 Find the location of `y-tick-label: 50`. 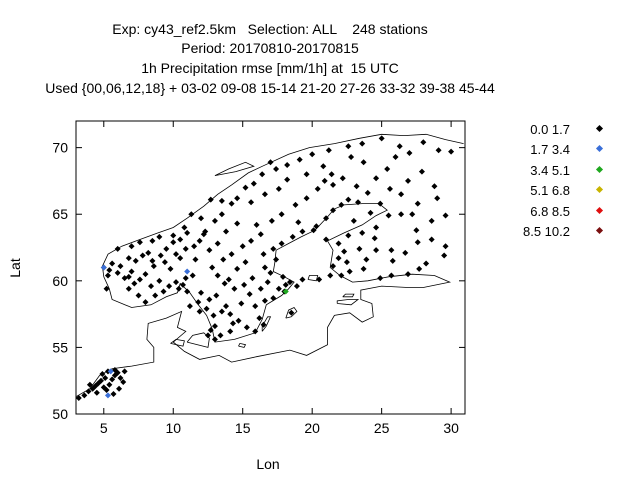

y-tick-label: 50 is located at coordinates (60, 414).